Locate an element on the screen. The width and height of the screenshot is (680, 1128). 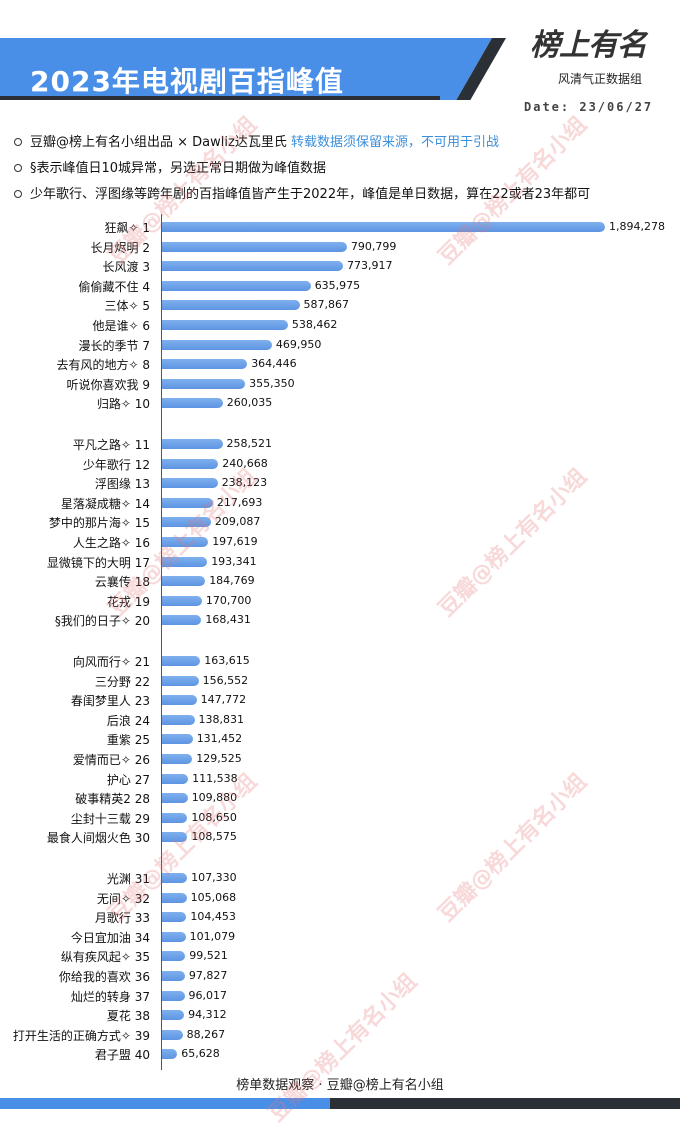
category-label: 无间✧ 32 is located at coordinates (123, 898).